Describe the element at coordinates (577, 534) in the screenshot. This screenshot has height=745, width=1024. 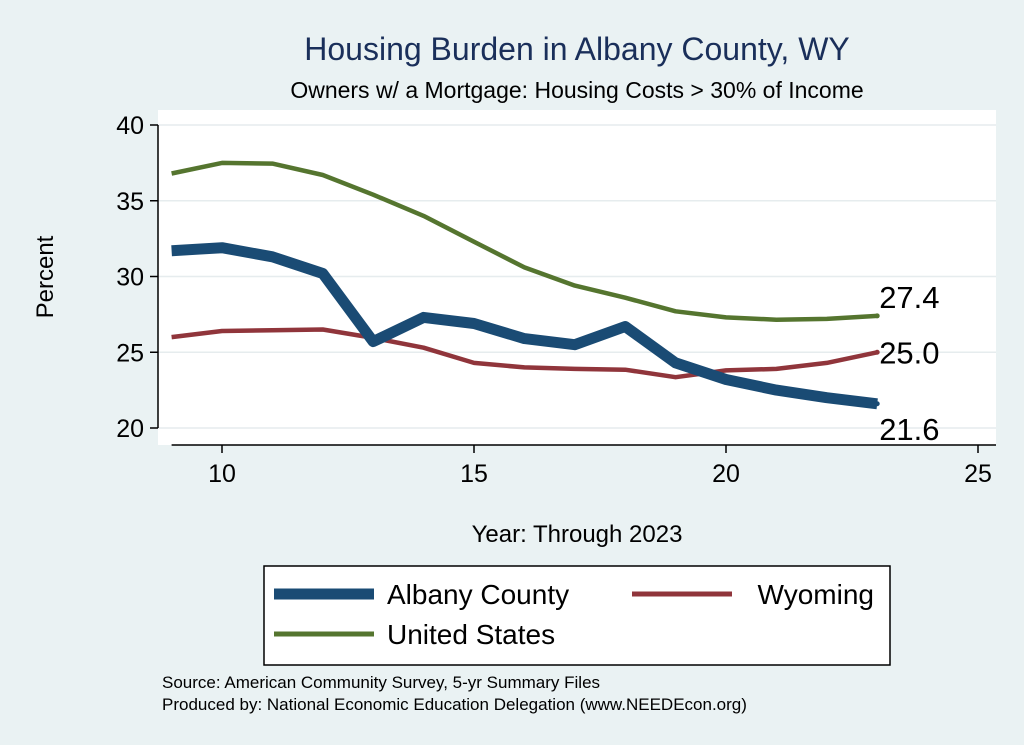
I see `x-axis-title: Year: Through 2023` at that location.